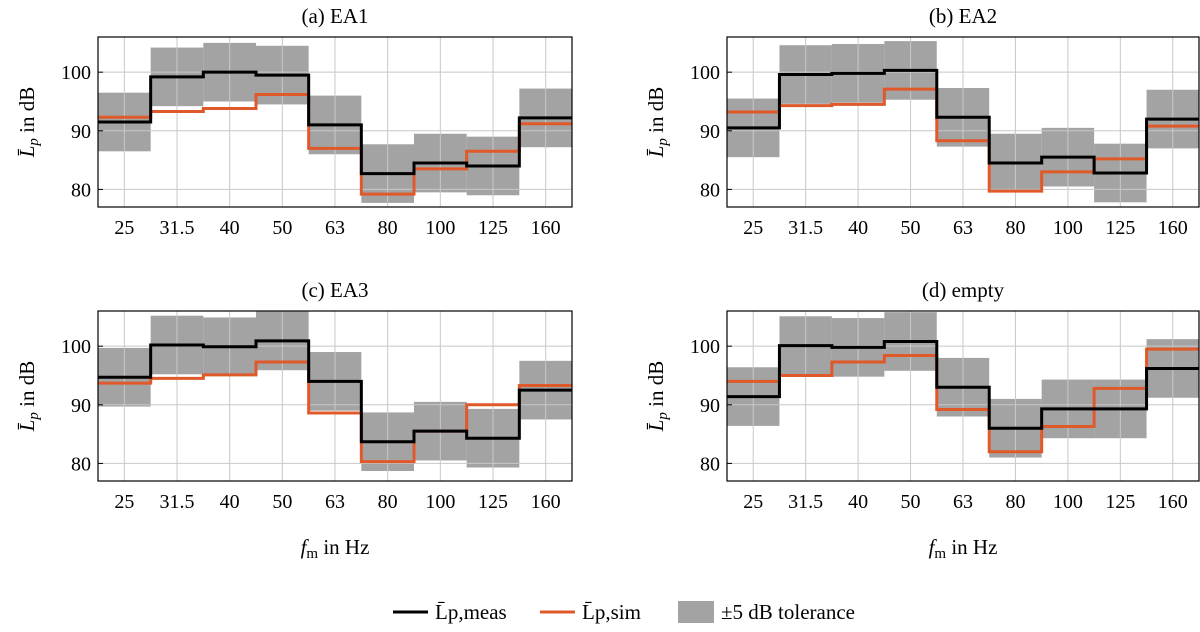 This screenshot has width=1200, height=632. What do you see at coordinates (963, 16) in the screenshot?
I see `chart-title: (b) EA2` at bounding box center [963, 16].